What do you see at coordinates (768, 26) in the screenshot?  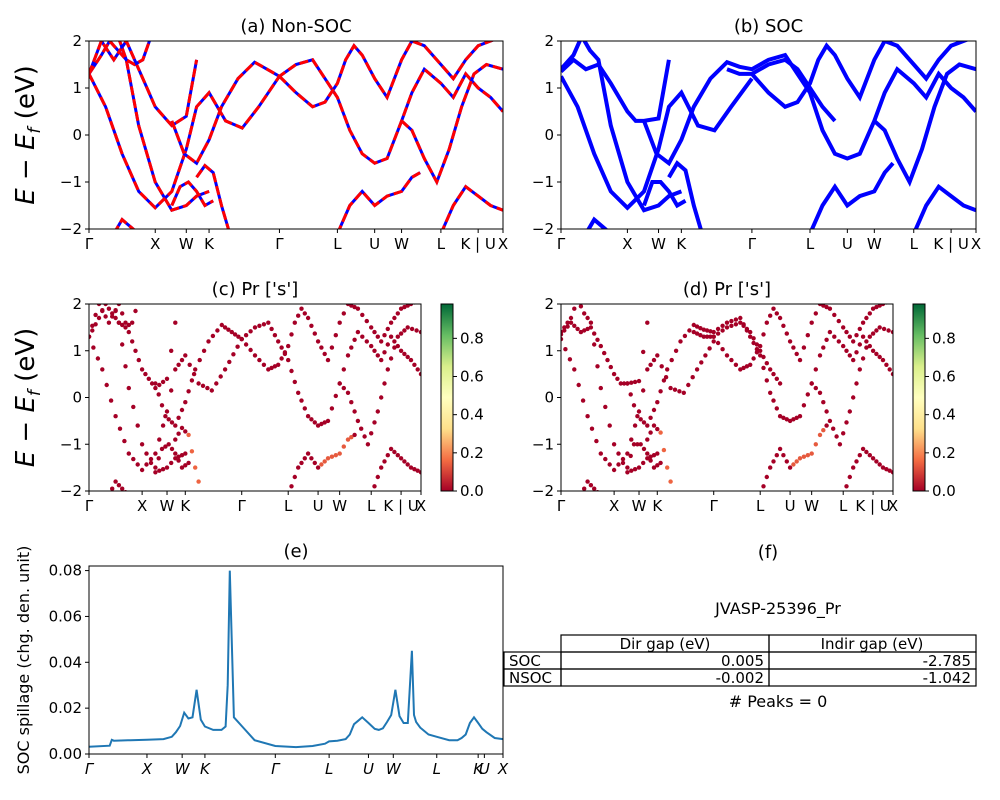 I see `panel-title: (b) SOC` at bounding box center [768, 26].